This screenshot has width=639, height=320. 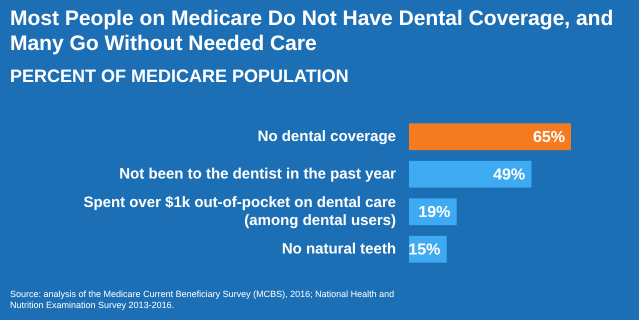 What do you see at coordinates (339, 249) in the screenshot?
I see `y-tick-label: No natural teeth` at bounding box center [339, 249].